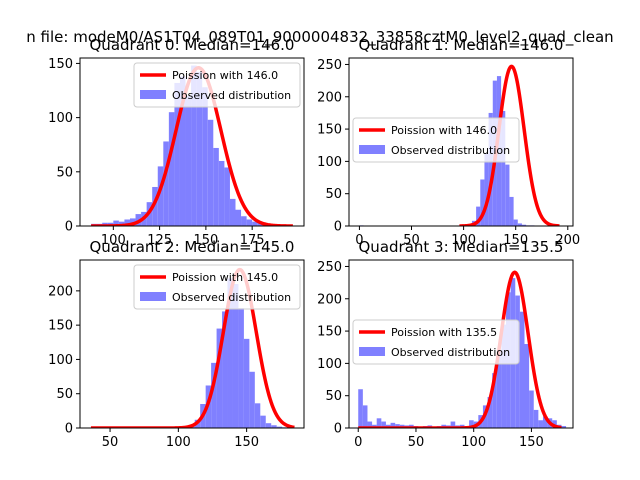 The image size is (640, 480). I want to click on legend: Poission with 145.0 Observed distribution, so click(217, 287).